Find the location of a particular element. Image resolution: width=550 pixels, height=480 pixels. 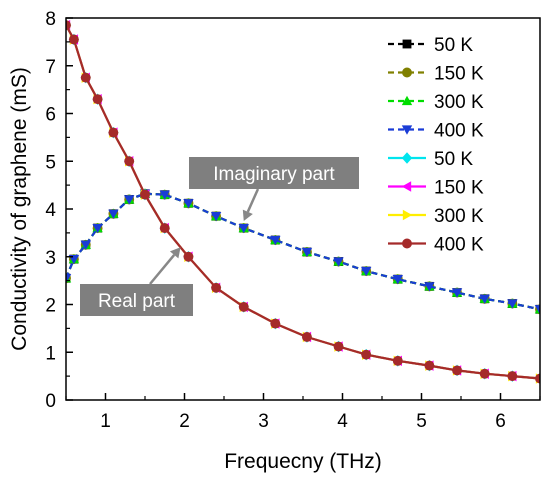

x-tick-label: 1 is located at coordinates (105, 421).